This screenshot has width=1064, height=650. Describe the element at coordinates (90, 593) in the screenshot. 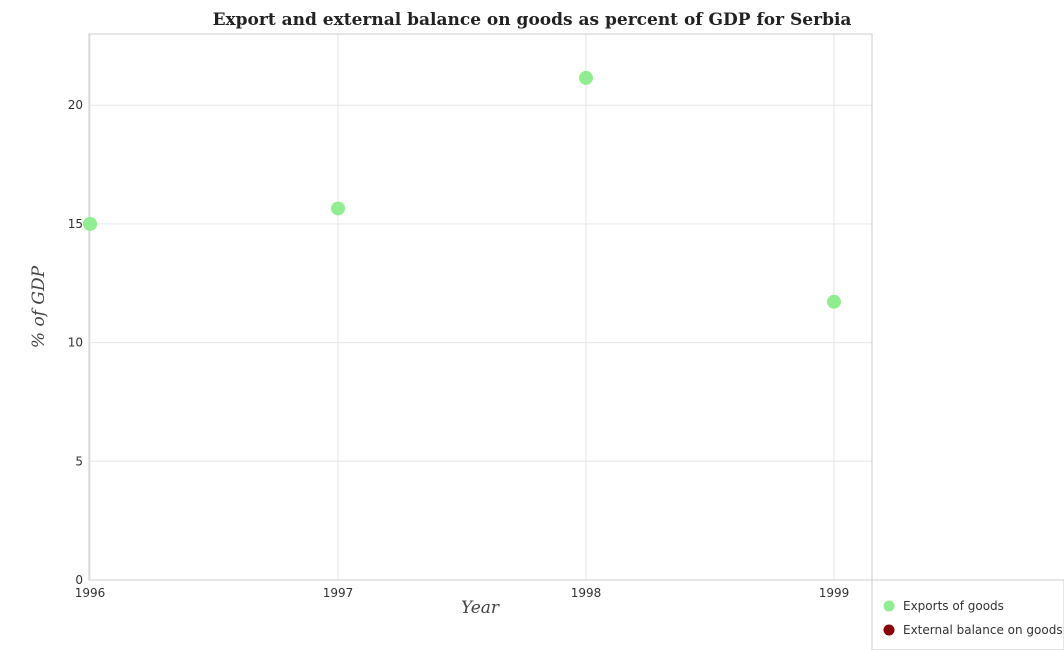

I see `x-tick-label: 1996` at that location.